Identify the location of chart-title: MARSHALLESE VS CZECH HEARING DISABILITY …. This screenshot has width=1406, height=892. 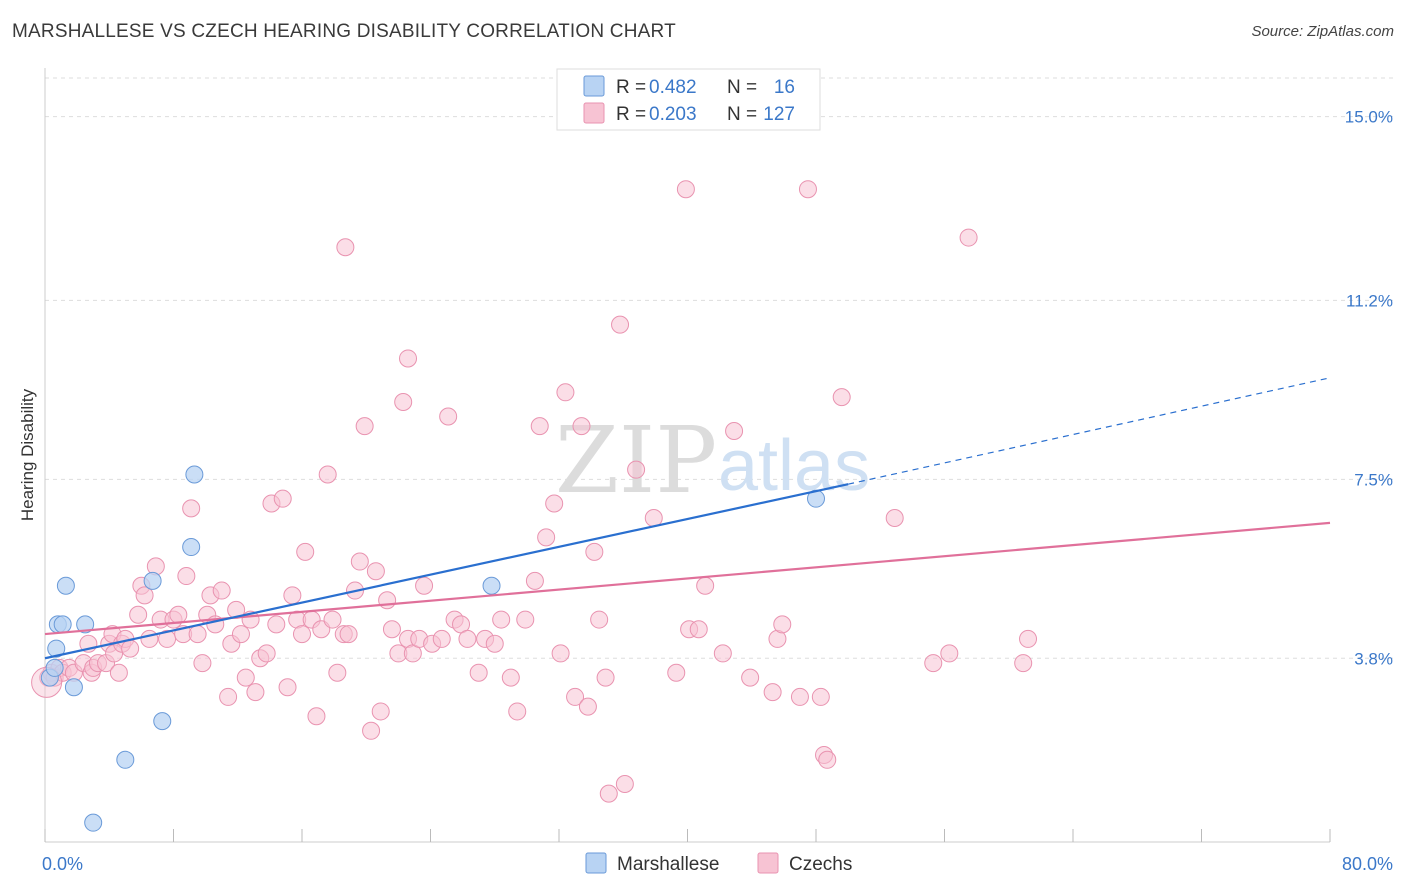
(344, 31).